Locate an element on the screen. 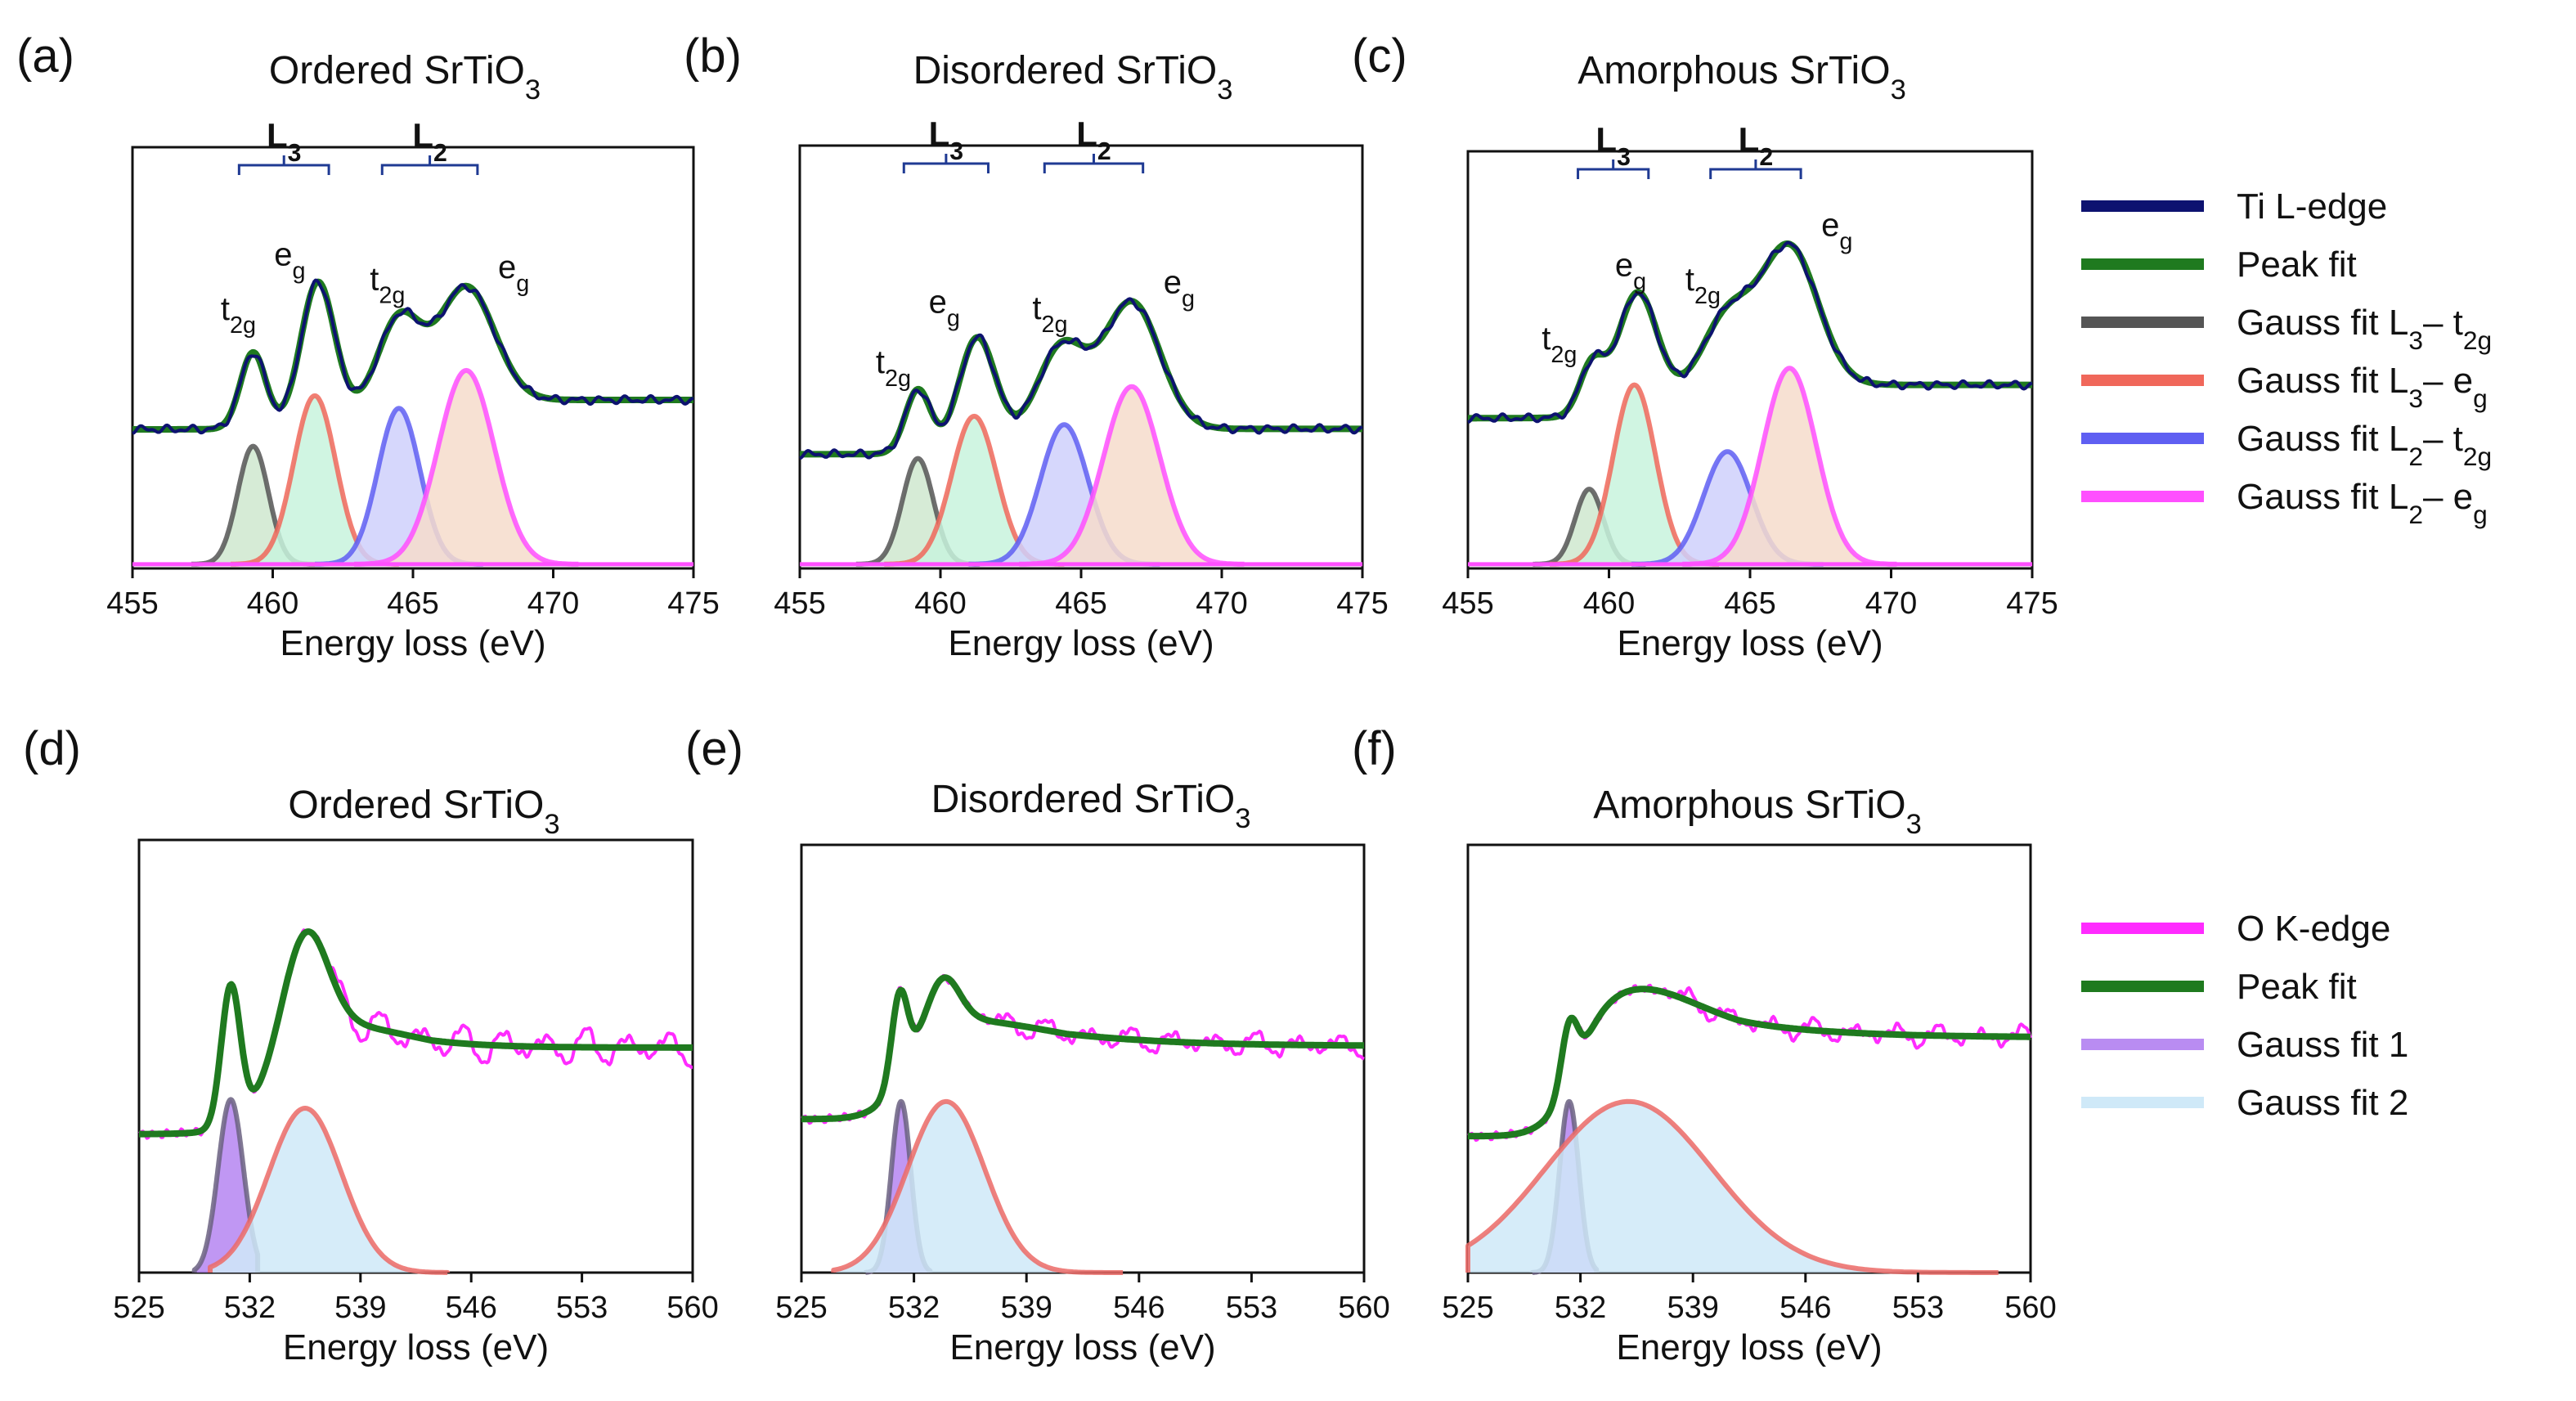  legend-label-gauss1_fill: Gauss fit 1 is located at coordinates (2322, 1045).